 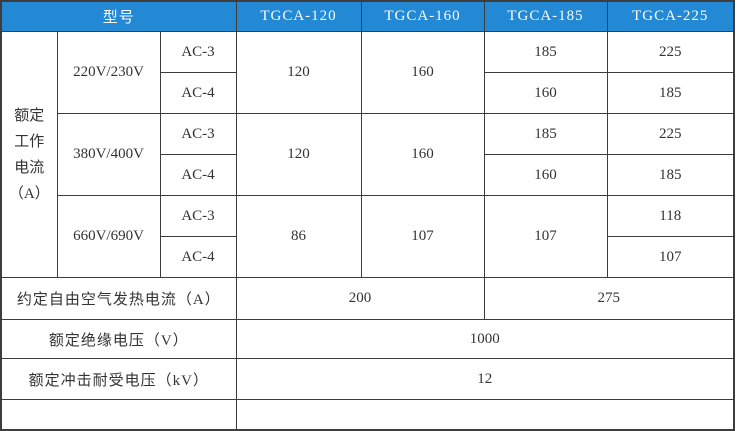 I want to click on value-660v-tgca120: 86, so click(x=298, y=236).